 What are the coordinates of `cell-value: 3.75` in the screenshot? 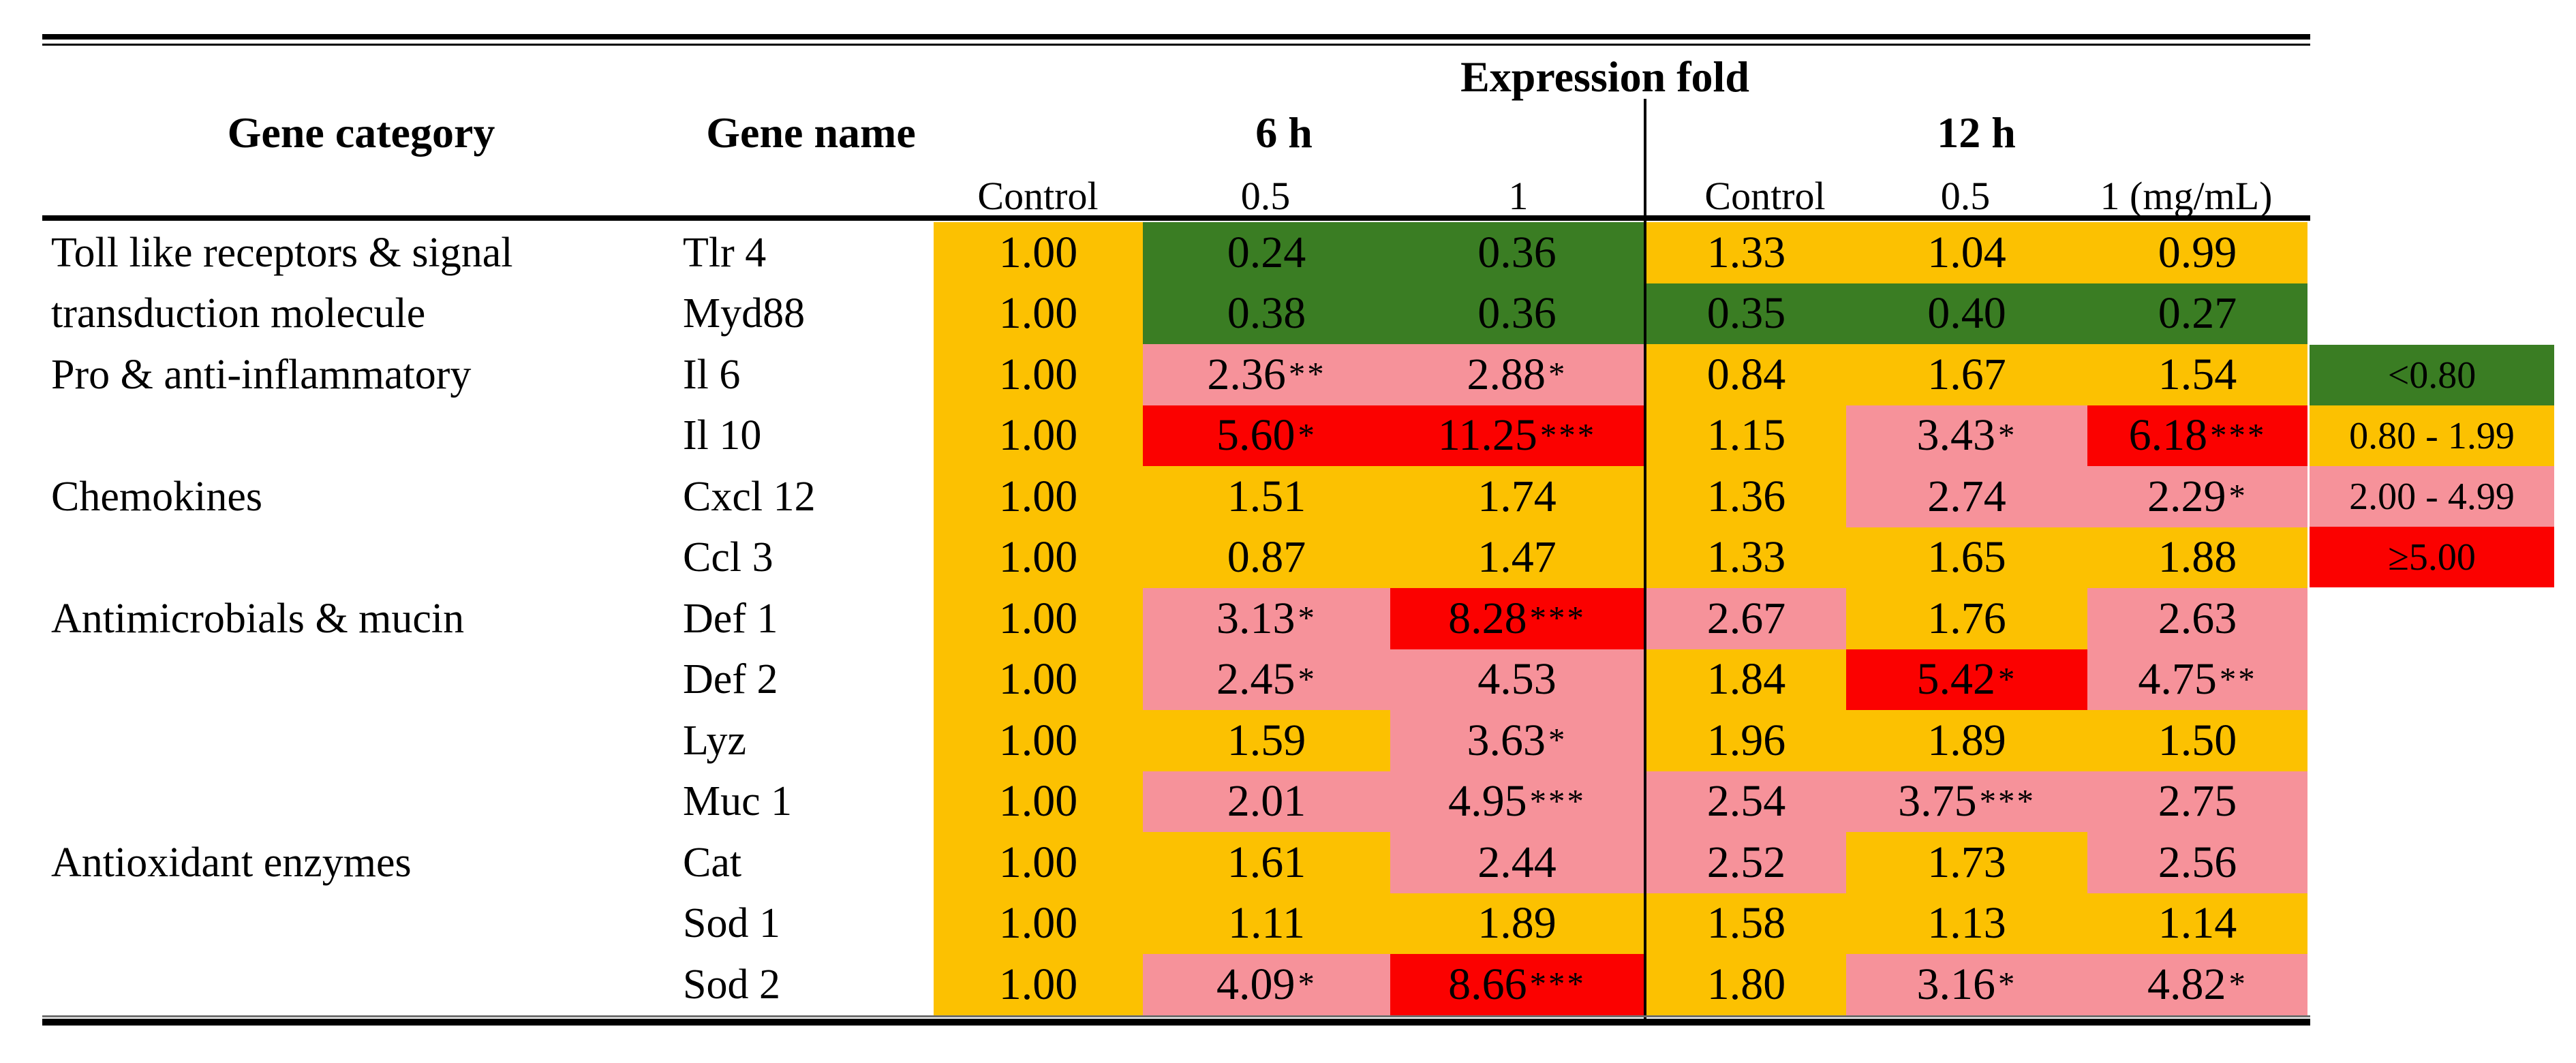 It's located at (1937, 802).